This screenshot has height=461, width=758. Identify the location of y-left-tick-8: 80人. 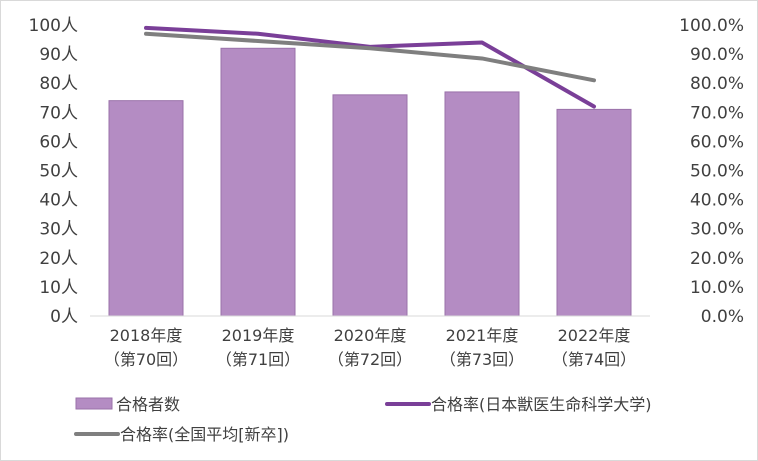
(58, 84).